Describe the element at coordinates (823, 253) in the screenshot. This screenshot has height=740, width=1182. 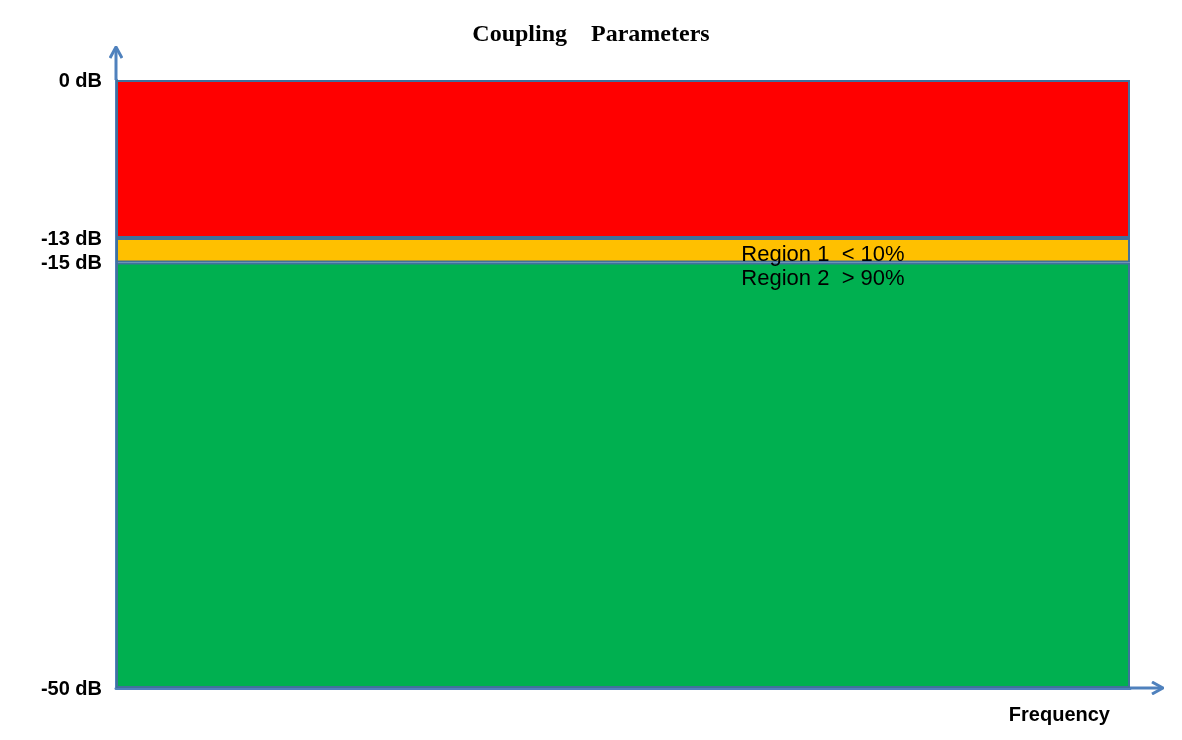
I see `series-label: Region 1 < 10%` at that location.